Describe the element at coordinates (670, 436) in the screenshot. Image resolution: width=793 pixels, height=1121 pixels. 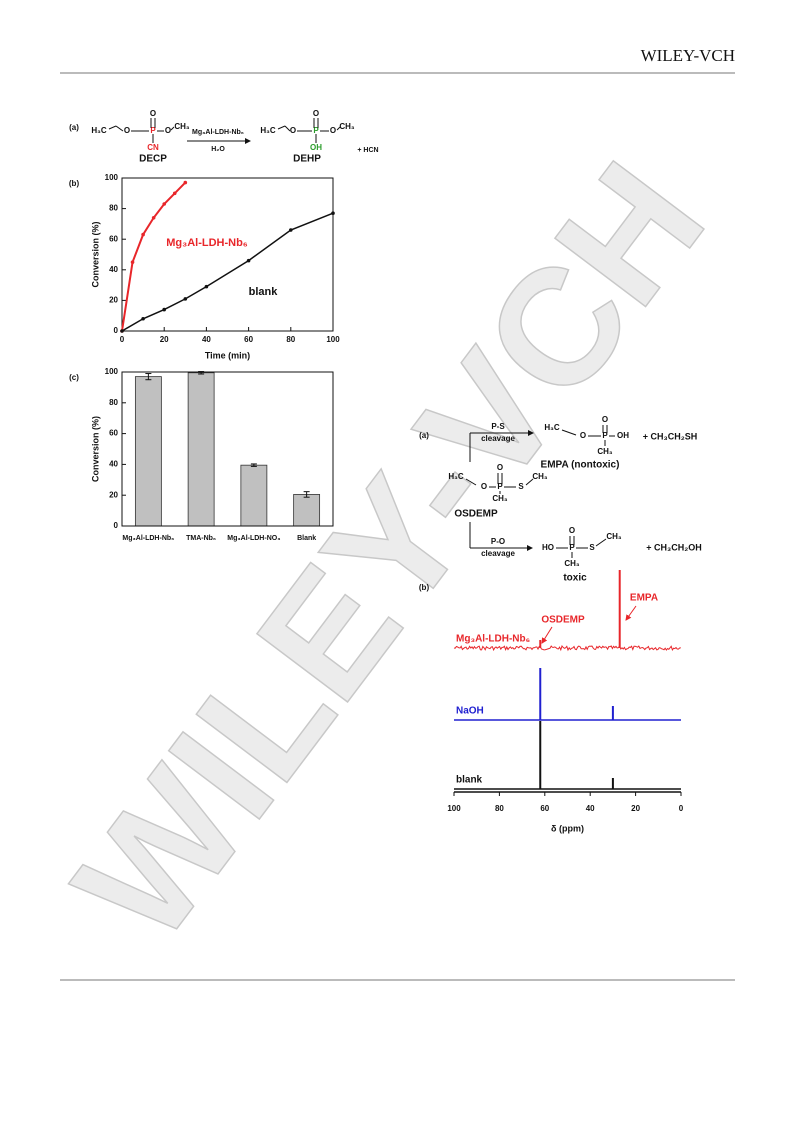
I see `byproduct: + CH₃CH₂SH` at that location.